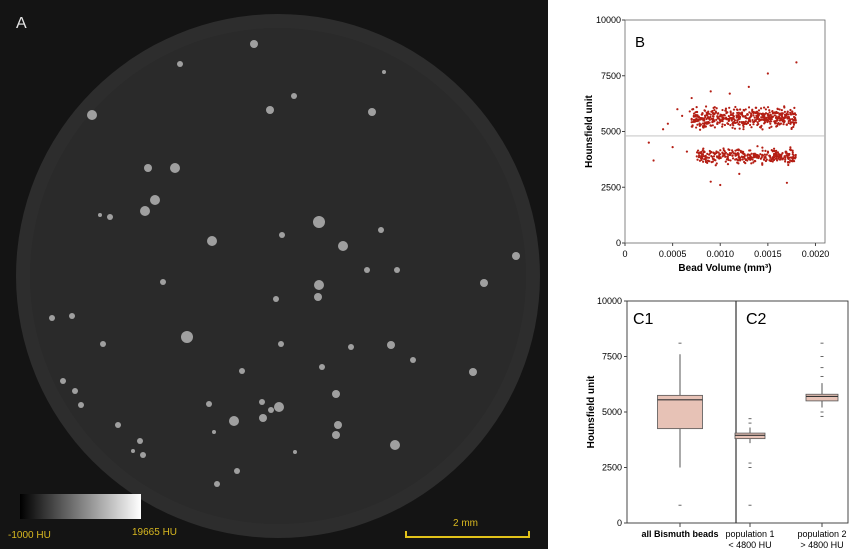 The width and height of the screenshot is (850, 554). What do you see at coordinates (749, 534) in the screenshot?
I see `category-label: population 1` at bounding box center [749, 534].